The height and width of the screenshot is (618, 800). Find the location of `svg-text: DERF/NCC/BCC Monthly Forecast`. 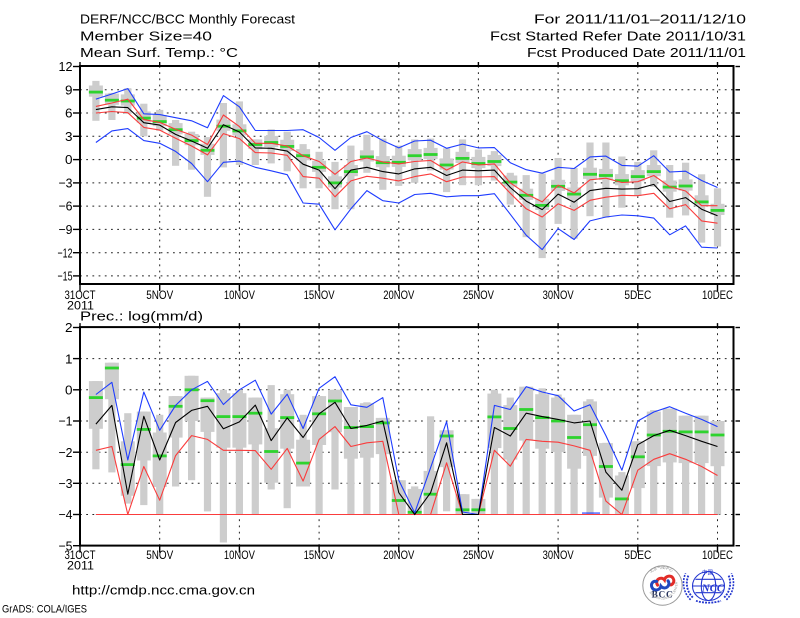

svg-text: DERF/NCC/BCC Monthly Forecast is located at coordinates (187, 19).